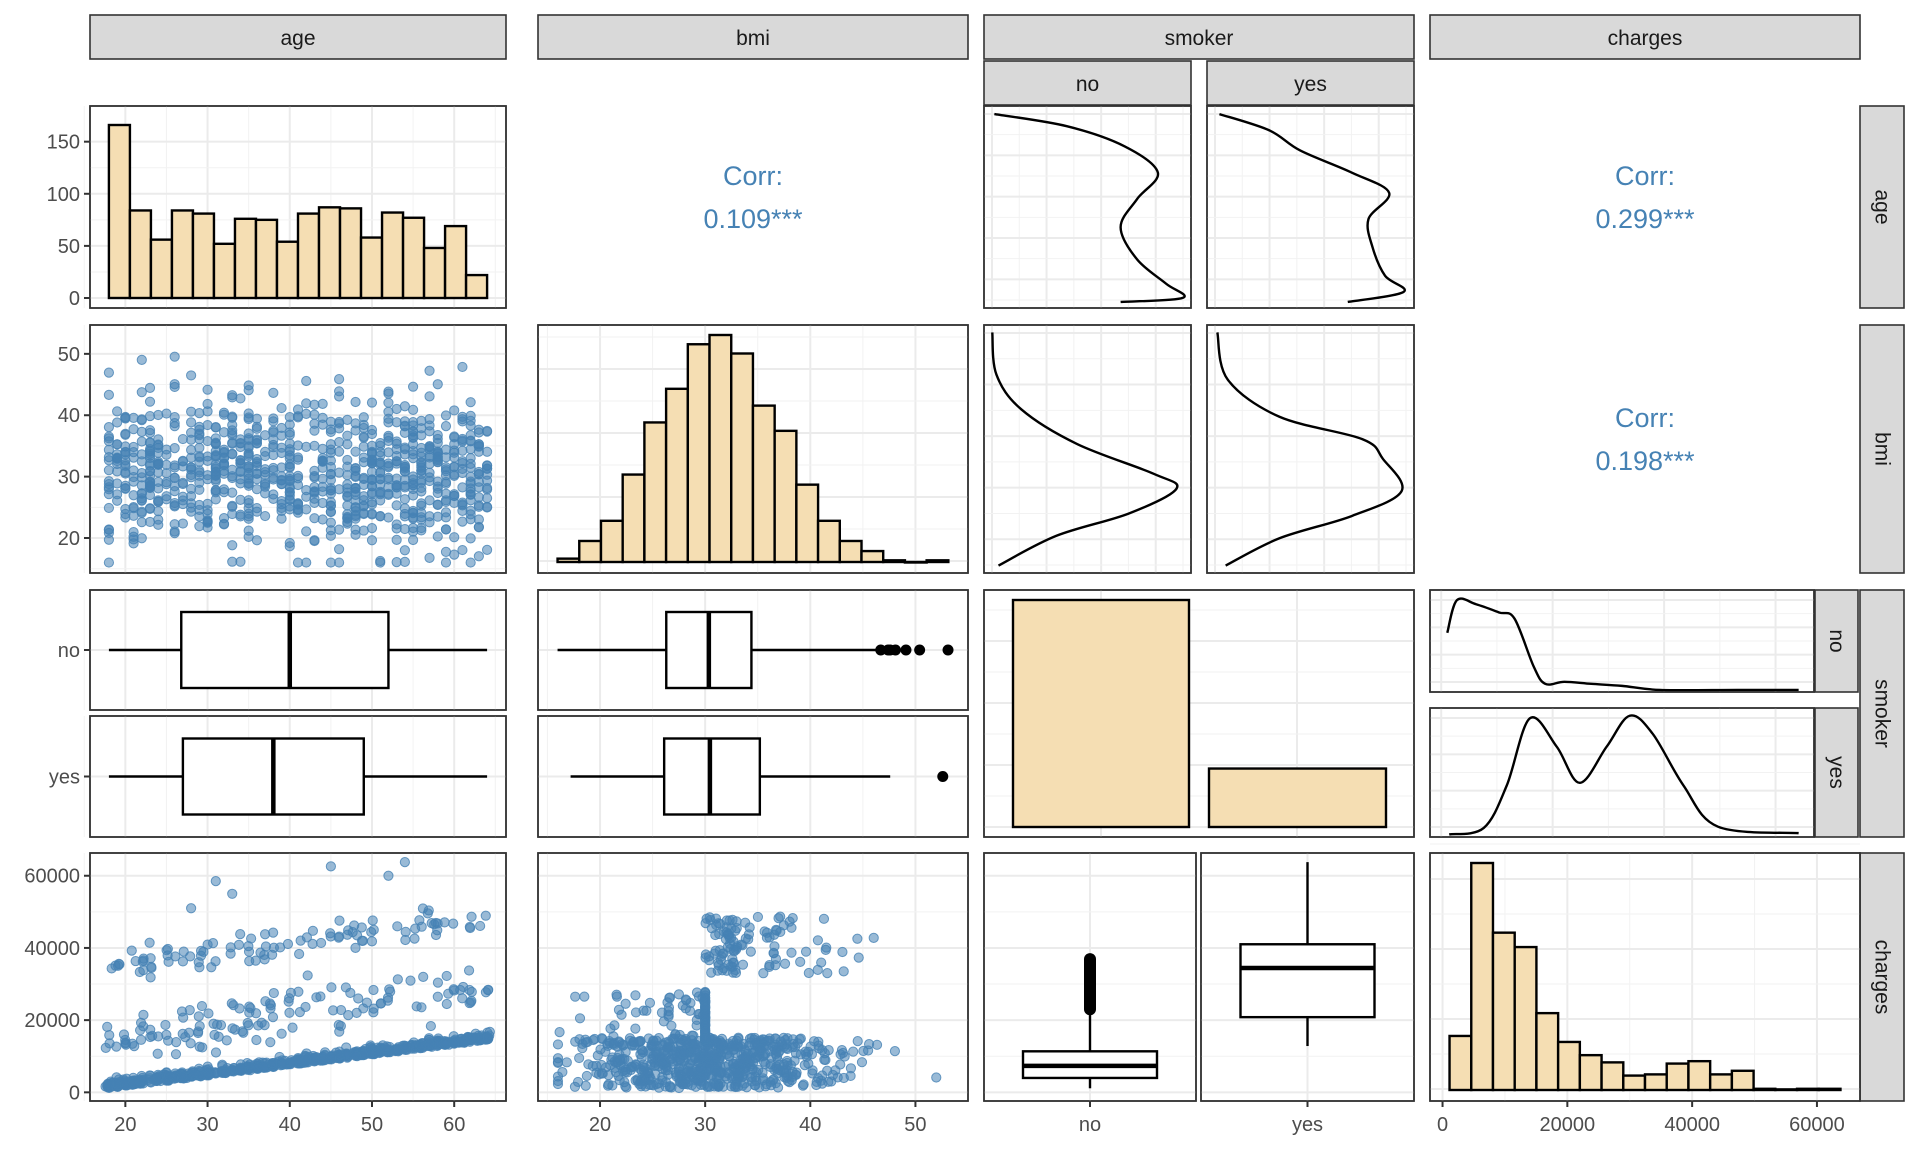 The height and width of the screenshot is (1152, 1920). What do you see at coordinates (1836, 641) in the screenshot?
I see `row-strip-smoker-no` at bounding box center [1836, 641].